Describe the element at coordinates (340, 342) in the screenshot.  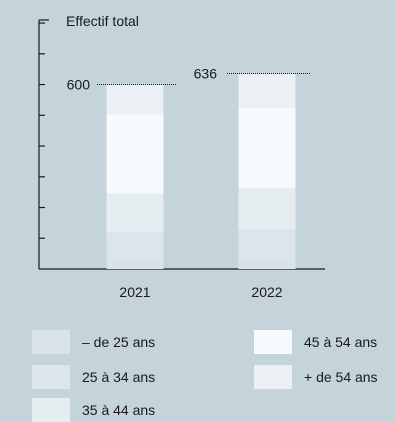
I see `legend-label-45-54: 45 à 54 ans` at that location.